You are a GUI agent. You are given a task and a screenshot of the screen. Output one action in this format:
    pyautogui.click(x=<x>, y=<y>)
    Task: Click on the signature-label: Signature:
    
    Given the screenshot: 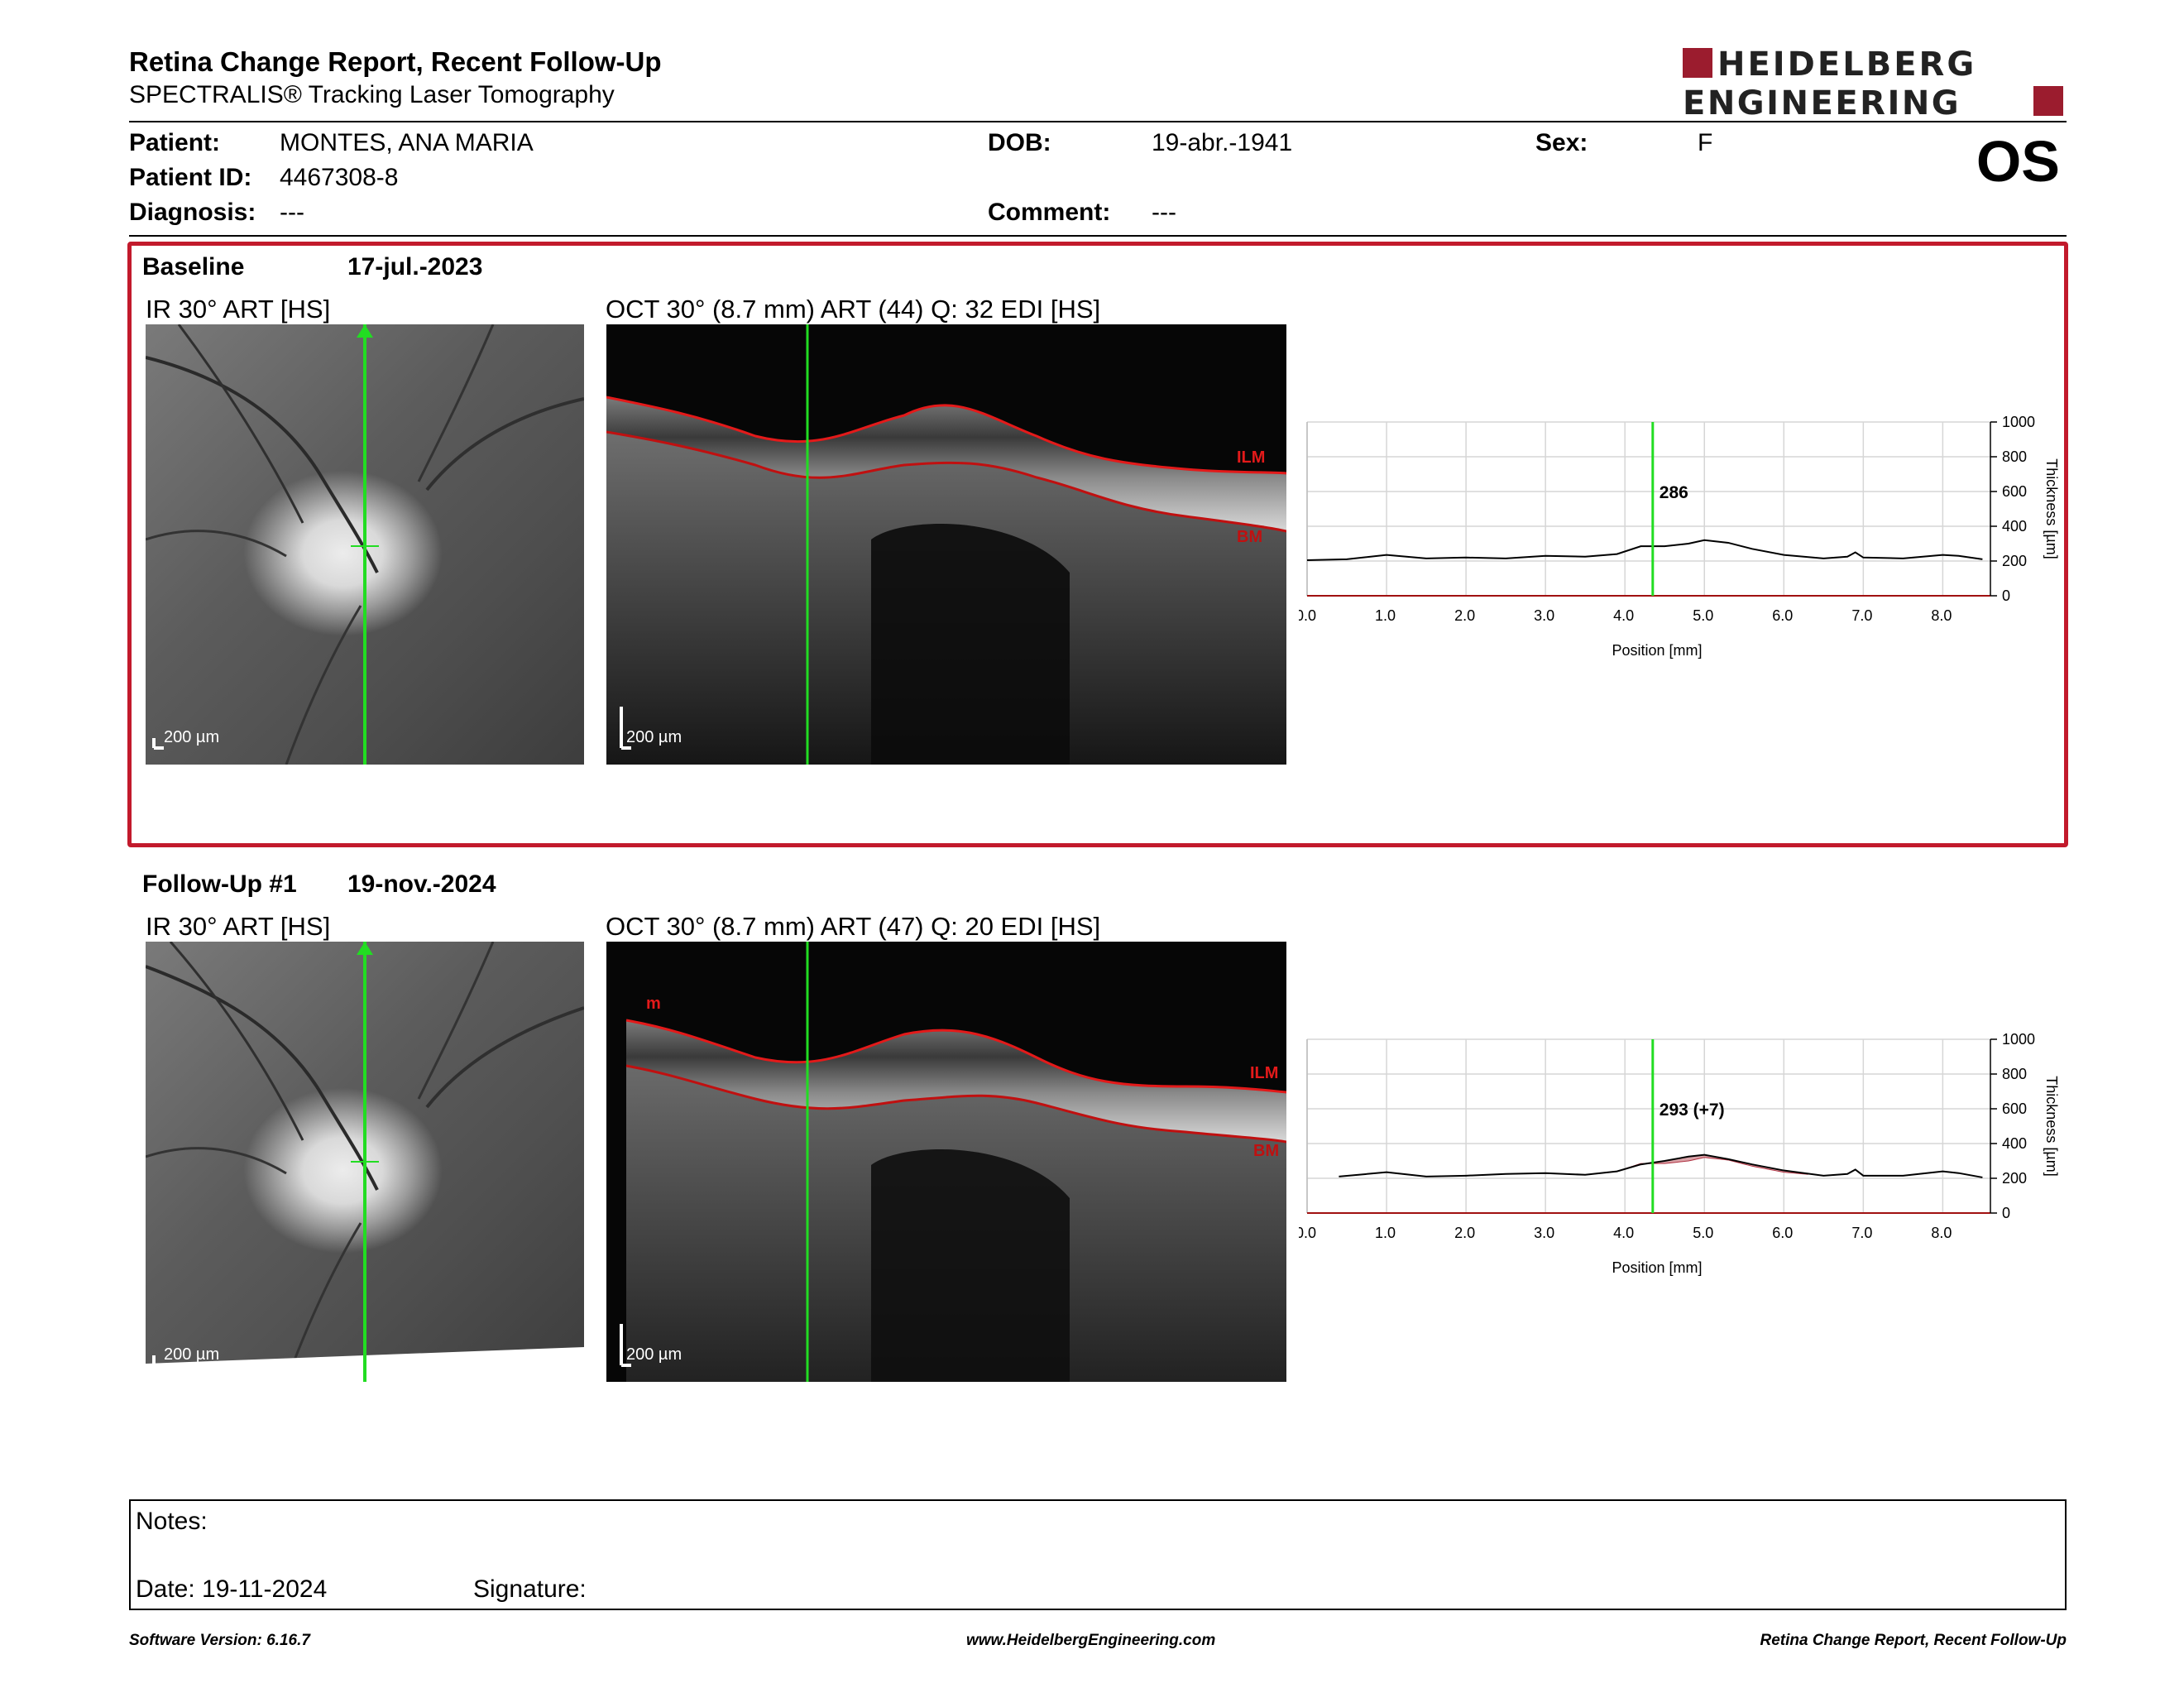 What is the action you would take?
    pyautogui.click(x=530, y=1589)
    